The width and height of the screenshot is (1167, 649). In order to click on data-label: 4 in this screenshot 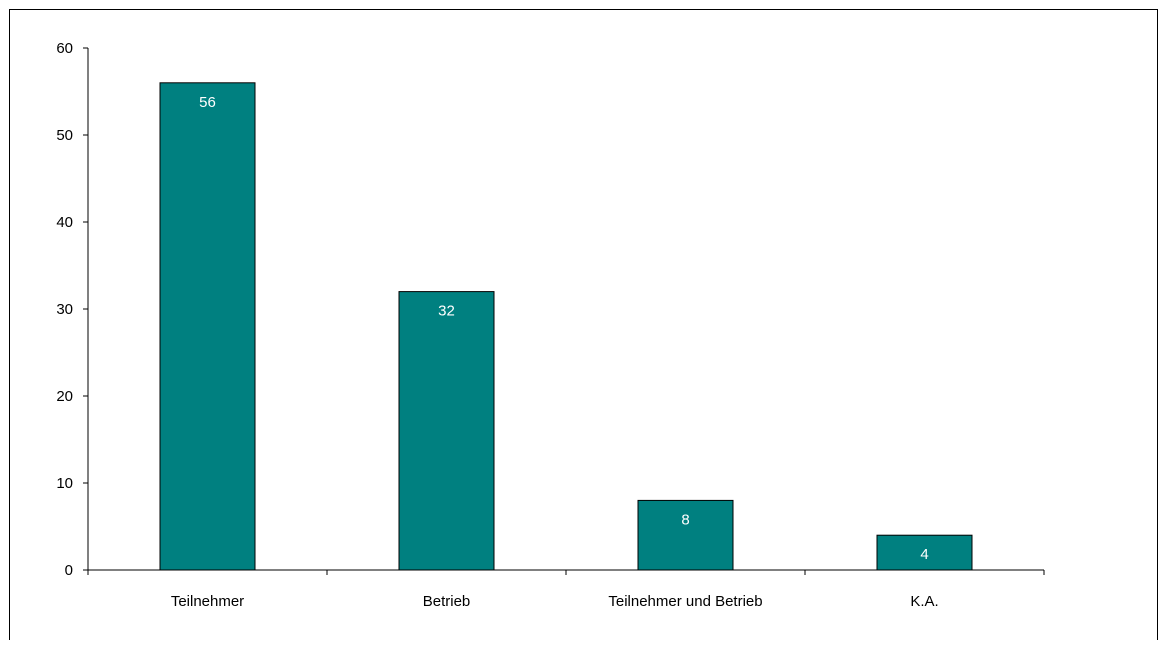, I will do `click(924, 554)`.